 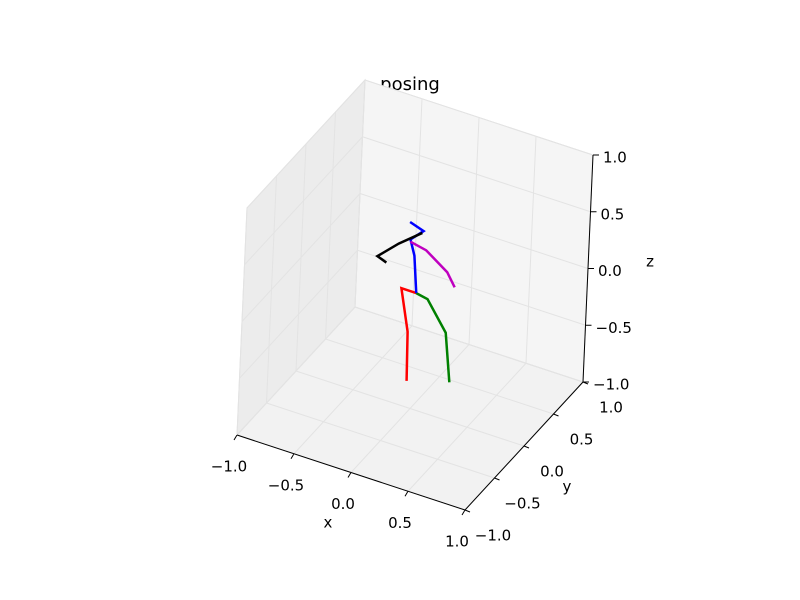 I want to click on x-axis, so click(x=351, y=472).